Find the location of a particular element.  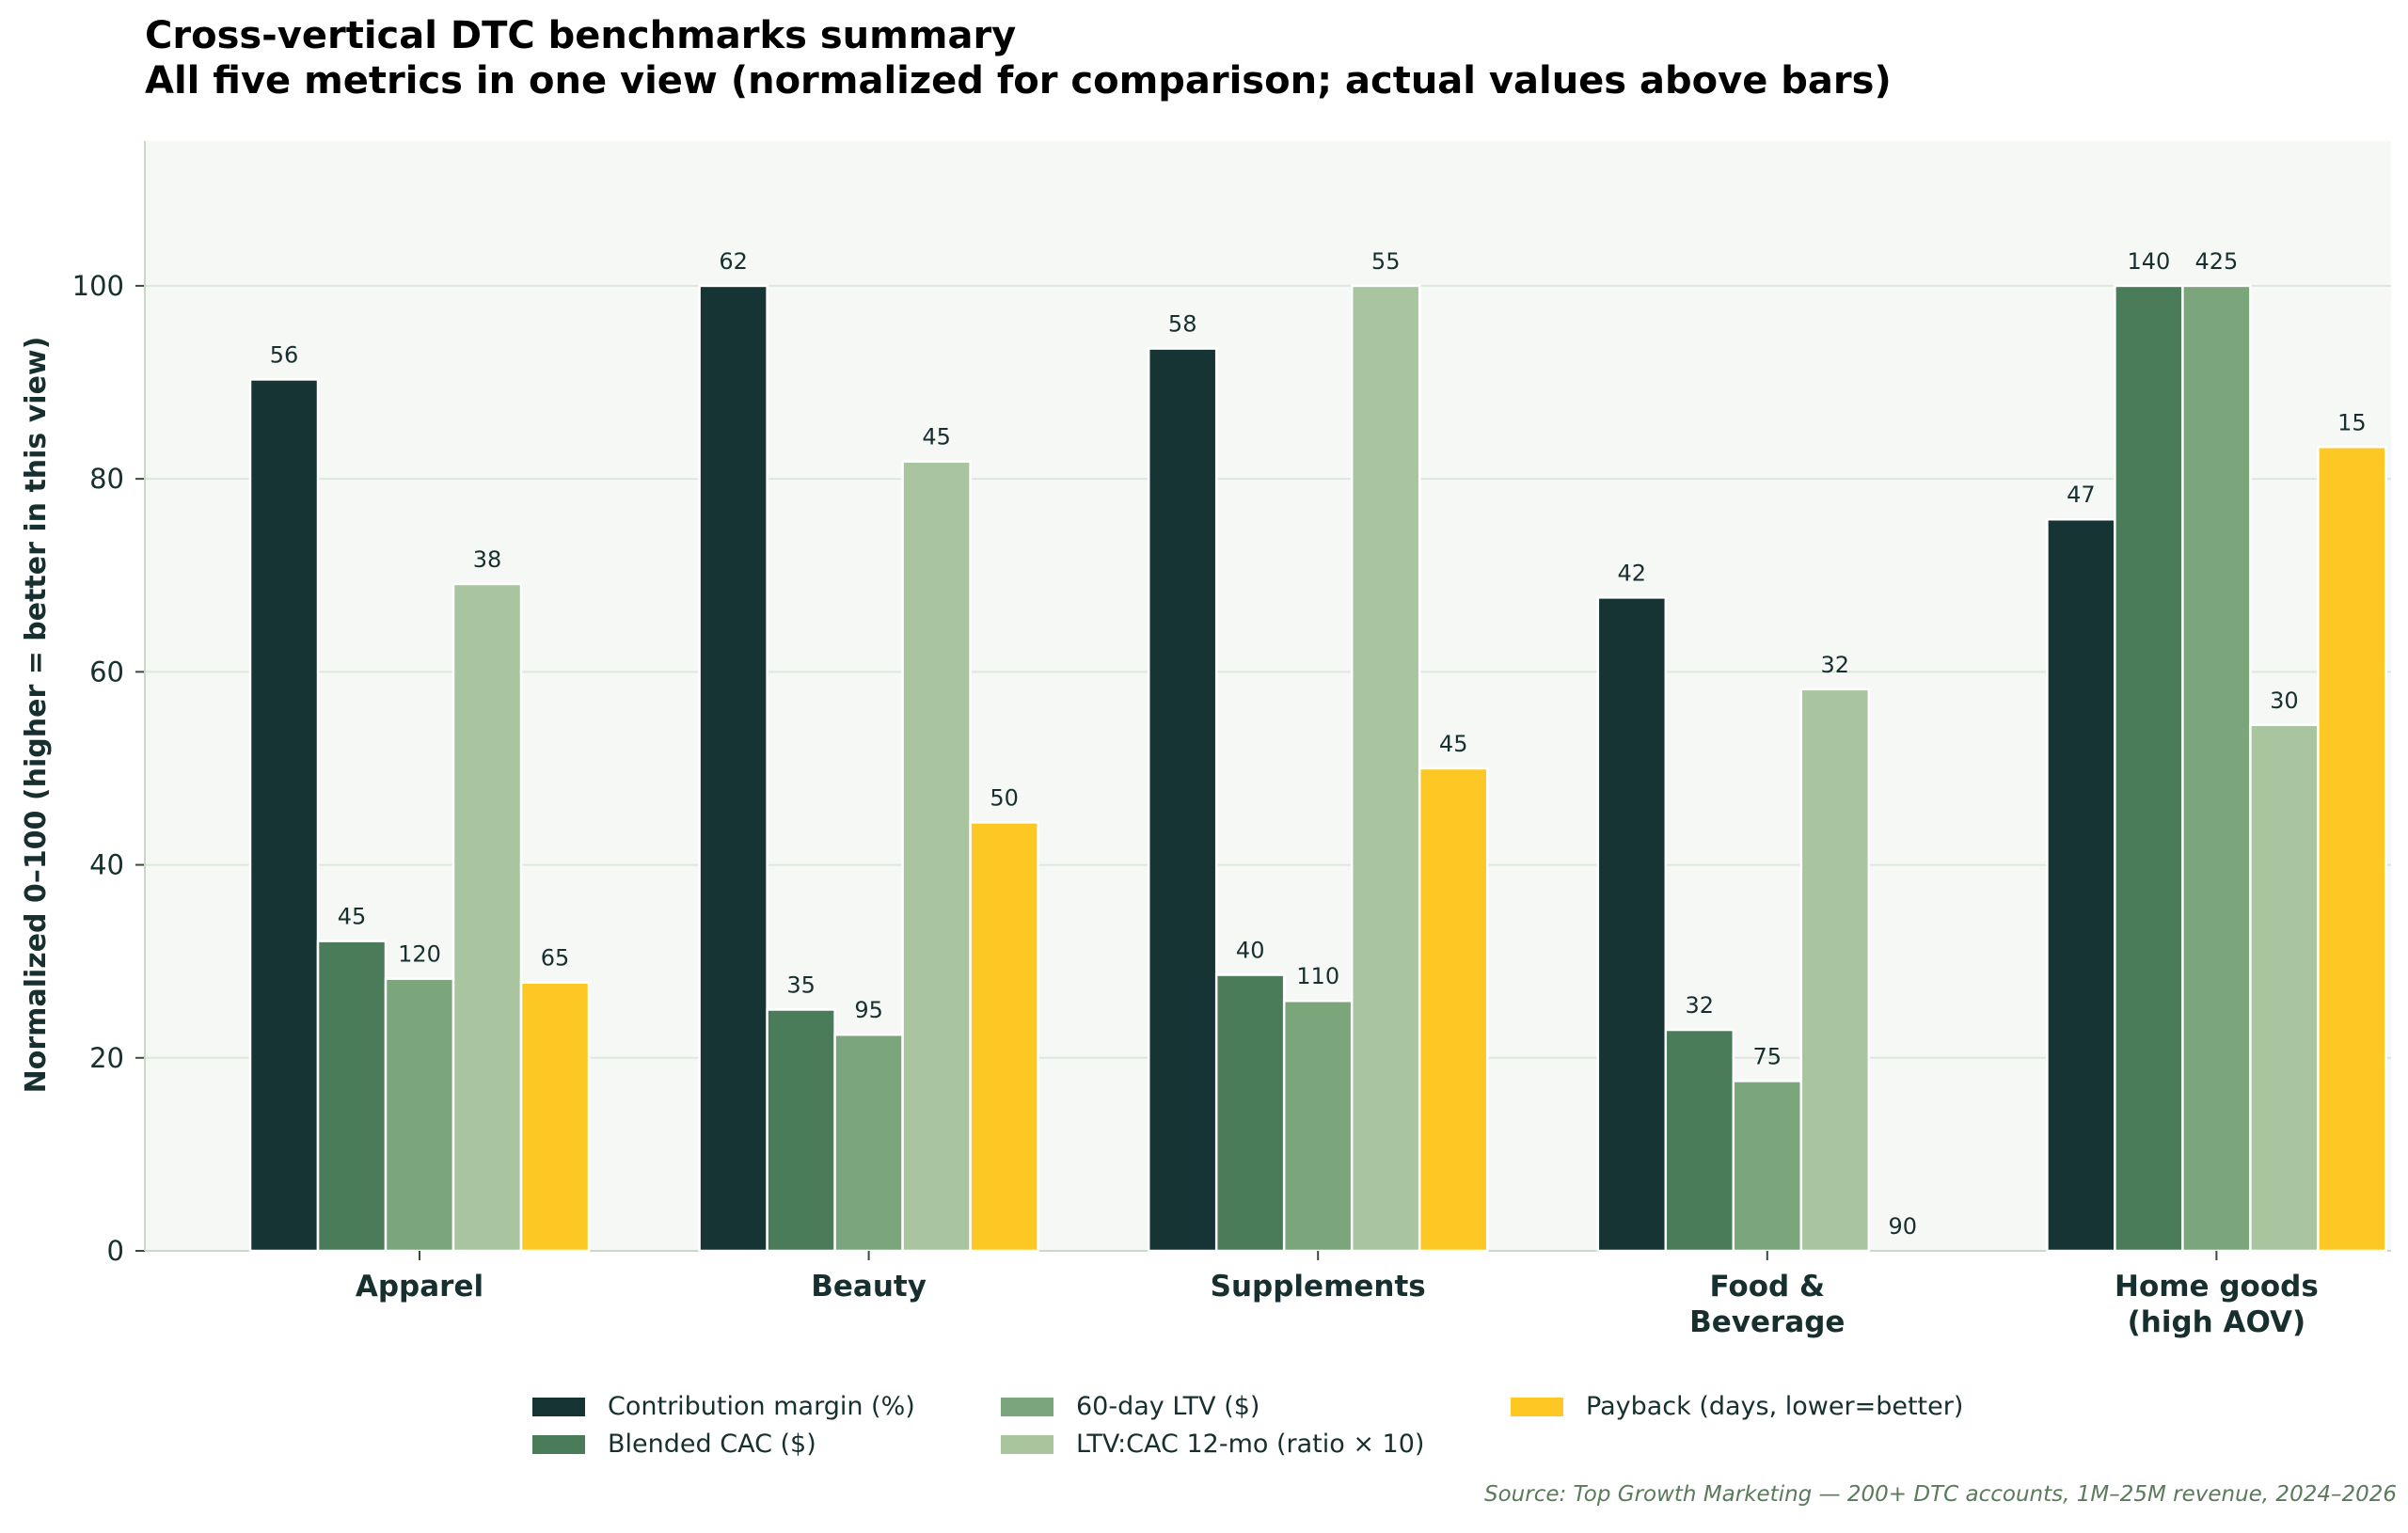

y-tick-label: 0 is located at coordinates (116, 1251).